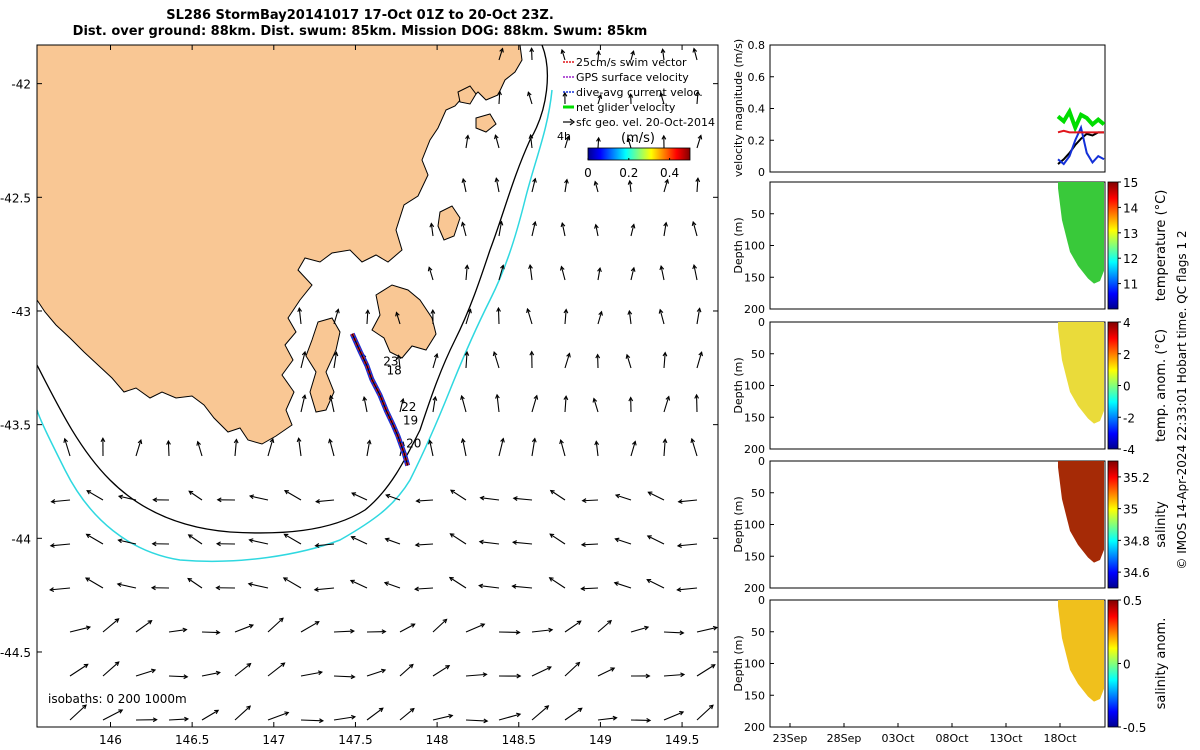 The width and height of the screenshot is (1200, 750). Describe the element at coordinates (404, 321) in the screenshot. I see `land-tasman-peninsula` at that location.